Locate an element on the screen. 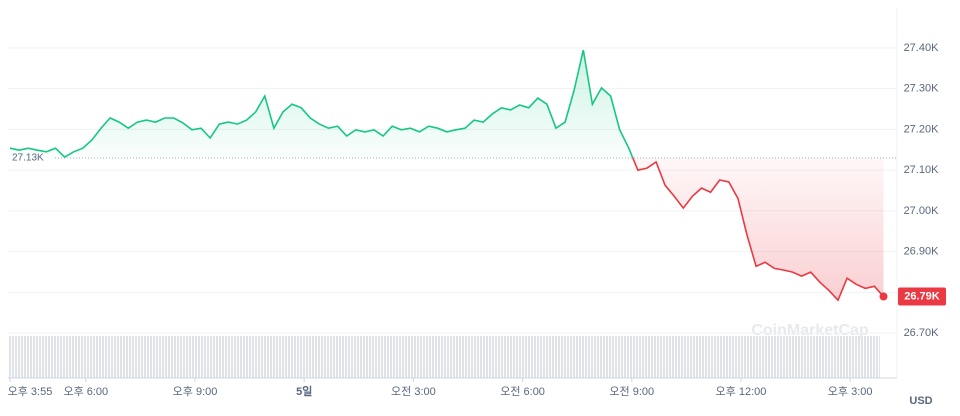 Image resolution: width=960 pixels, height=416 pixels. x-tick-label: 오전 3:00 is located at coordinates (413, 391).